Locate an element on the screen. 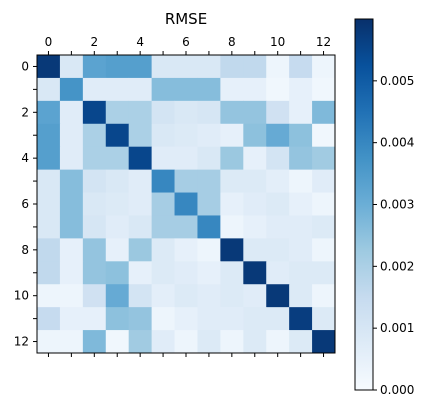 Image resolution: width=431 pixels, height=409 pixels. colorbar-tick-label: 0.001 is located at coordinates (397, 328).